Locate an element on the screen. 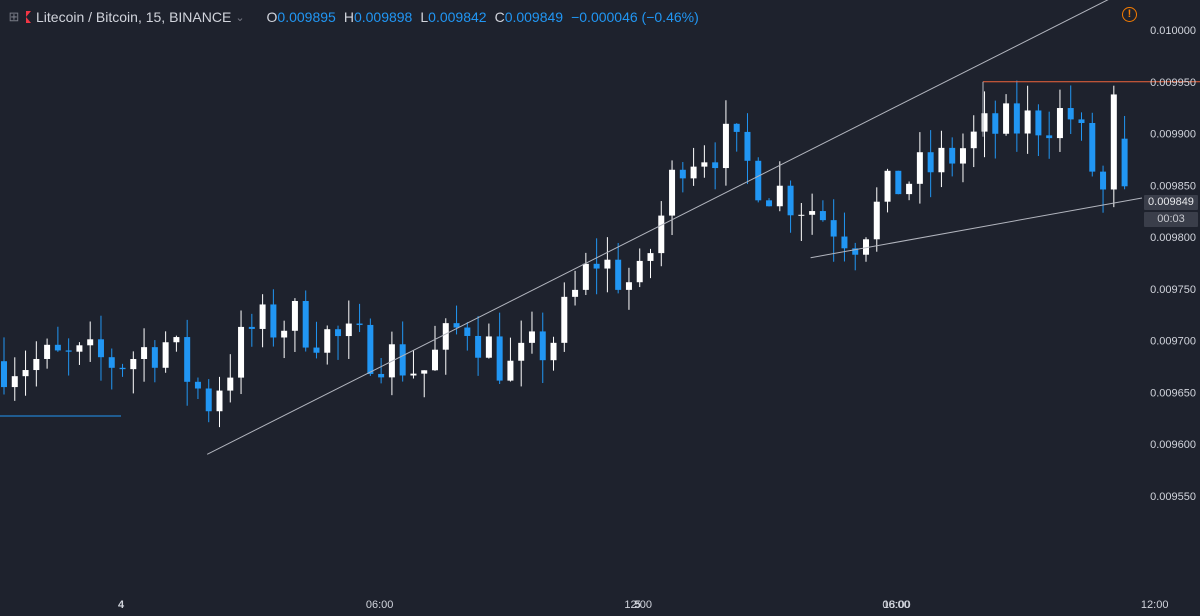 This screenshot has height=616, width=1200. price-tick-label: 0.010000 is located at coordinates (1173, 31).